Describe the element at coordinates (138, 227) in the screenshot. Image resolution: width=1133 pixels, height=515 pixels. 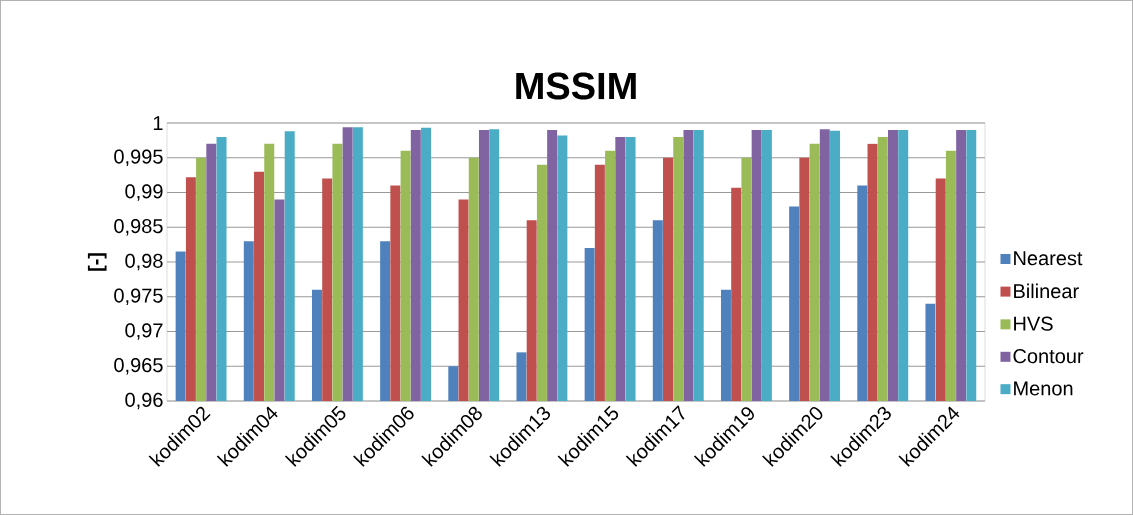
I see `y-tick-label: 0,985` at that location.